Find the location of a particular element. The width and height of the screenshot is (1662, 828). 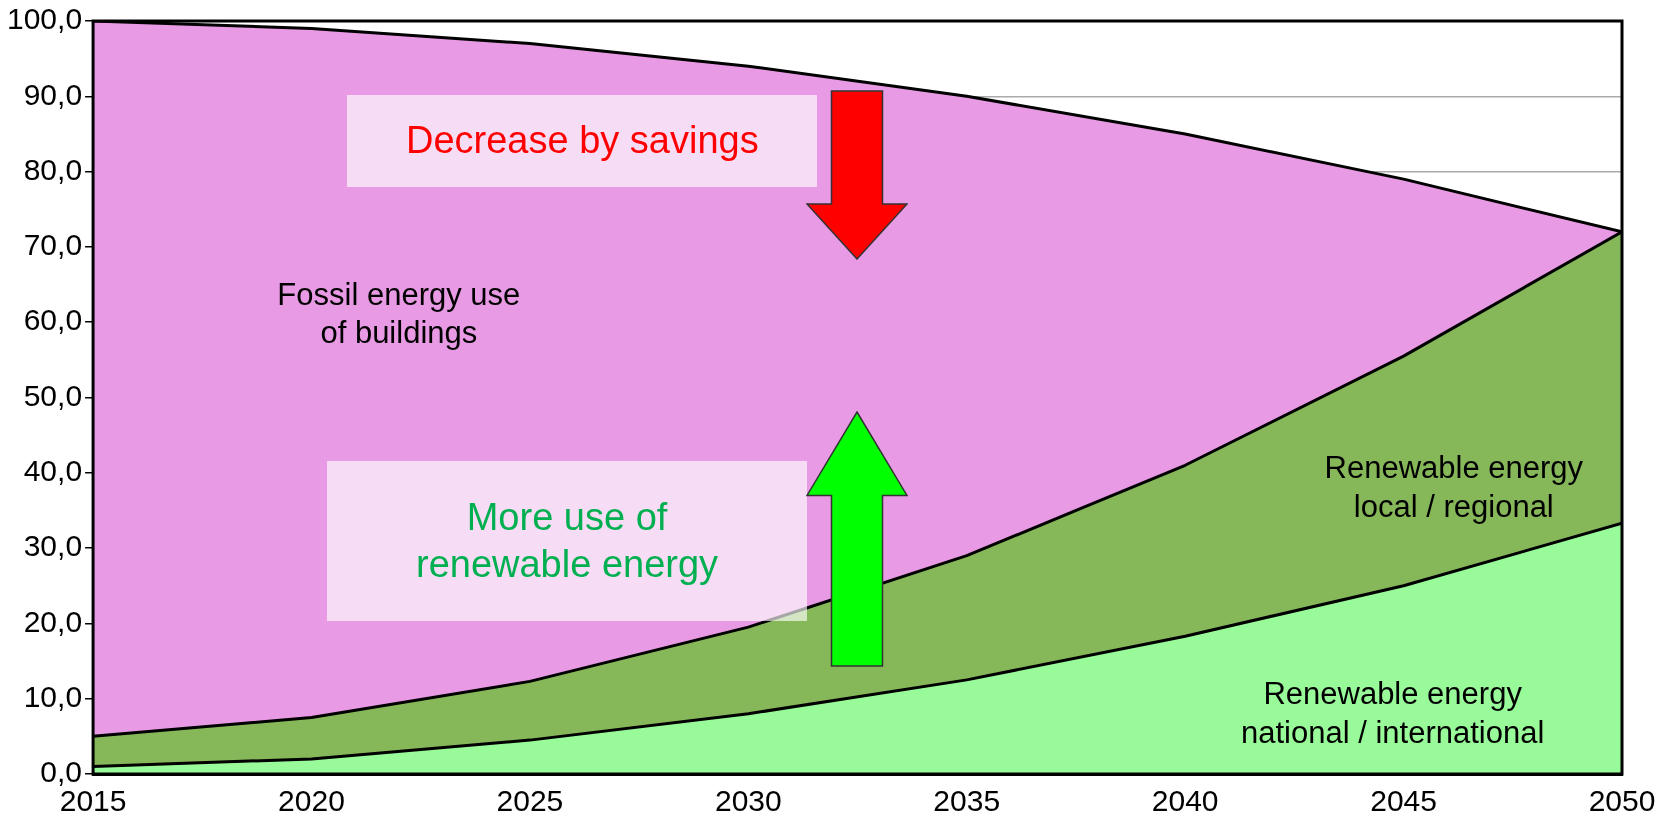

y-tick-label: 0,0 is located at coordinates (61, 772).